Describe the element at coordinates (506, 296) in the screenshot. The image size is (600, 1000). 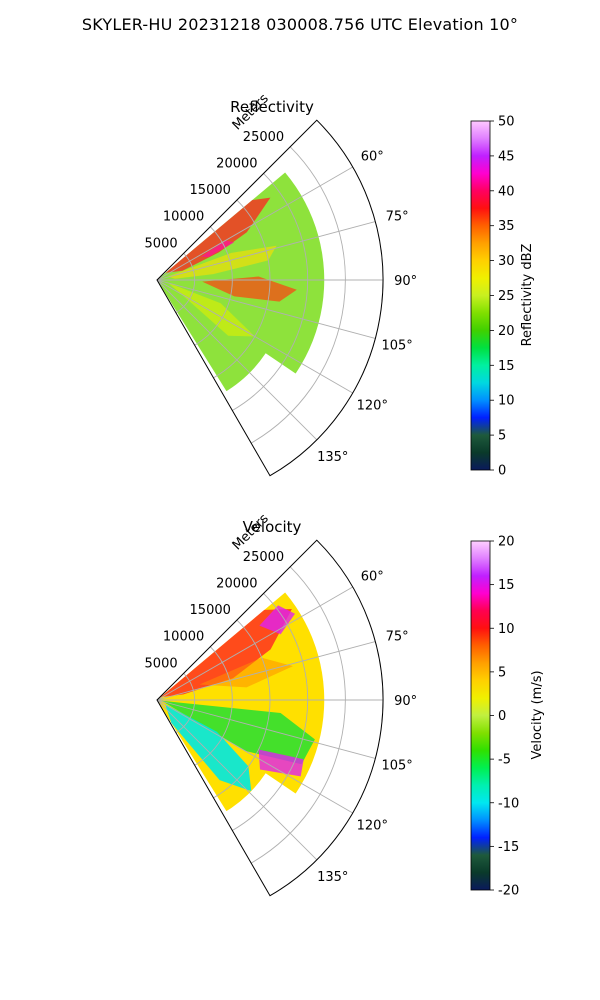
I see `colorbar-tick-label: 25` at that location.